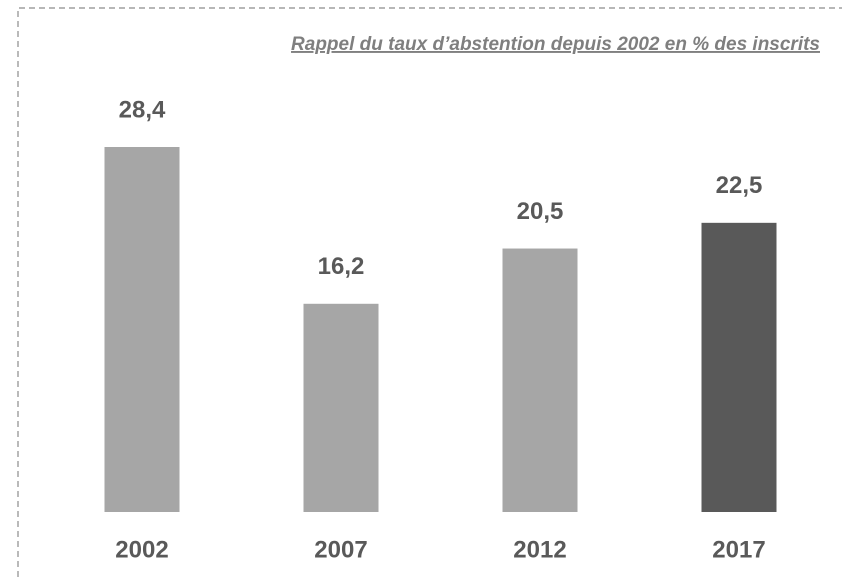 This screenshot has width=842, height=577. Describe the element at coordinates (141, 549) in the screenshot. I see `x-tick-label: 2002` at that location.